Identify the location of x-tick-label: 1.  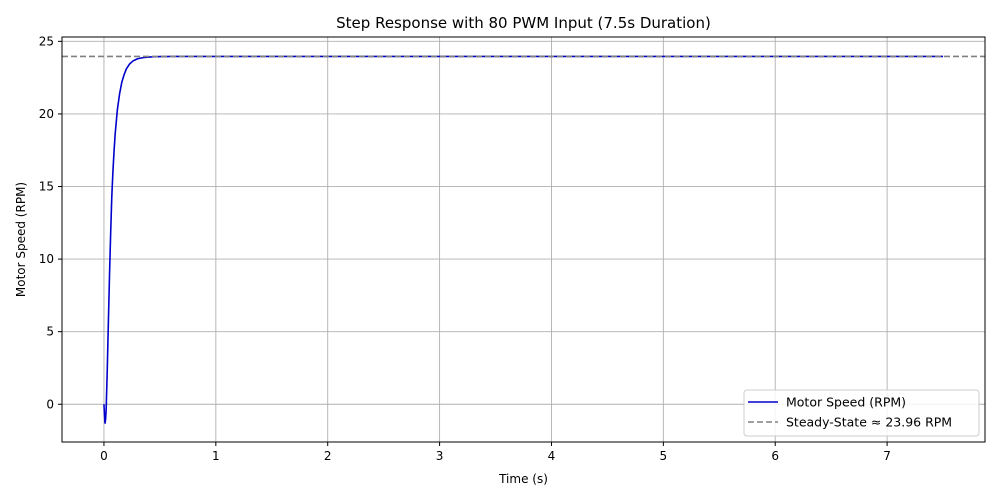
(216, 456).